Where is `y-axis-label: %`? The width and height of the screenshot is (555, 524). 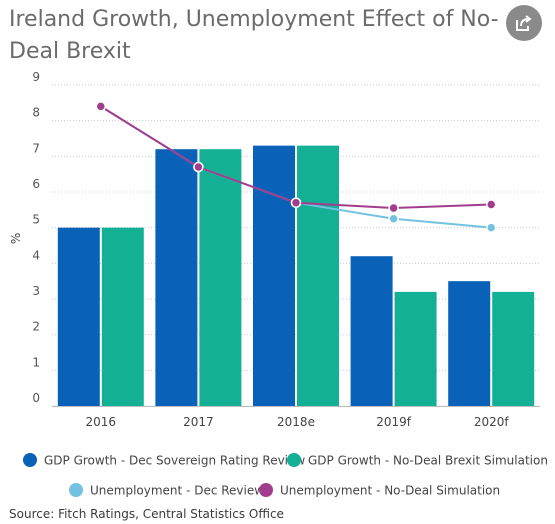 y-axis-label: % is located at coordinates (16, 238).